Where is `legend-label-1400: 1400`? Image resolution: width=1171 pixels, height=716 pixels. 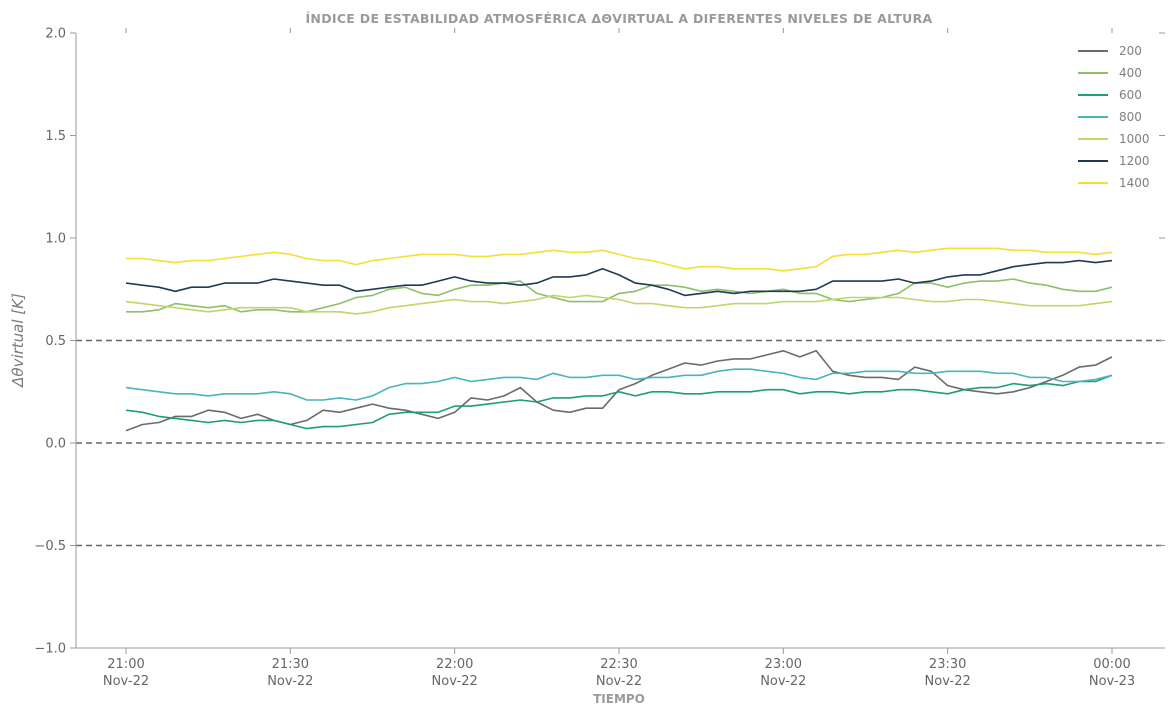 legend-label-1400: 1400 is located at coordinates (1134, 183).